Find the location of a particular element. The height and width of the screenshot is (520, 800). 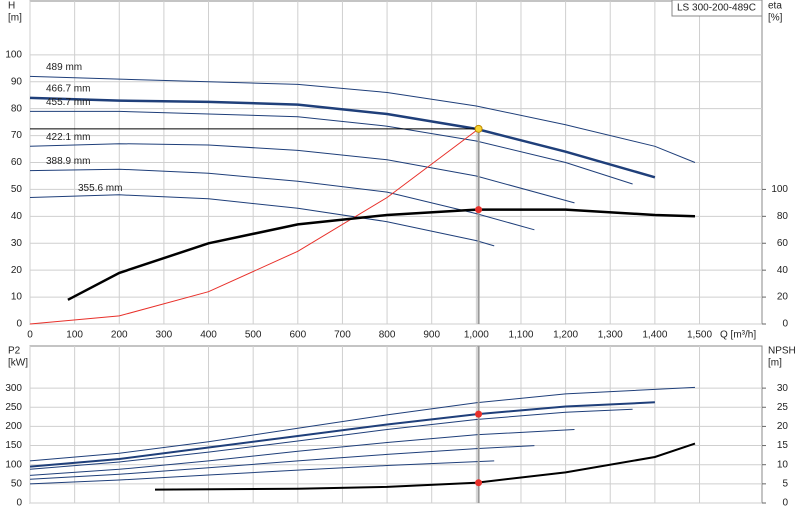

curve-label: 466.7 mm is located at coordinates (68, 89).